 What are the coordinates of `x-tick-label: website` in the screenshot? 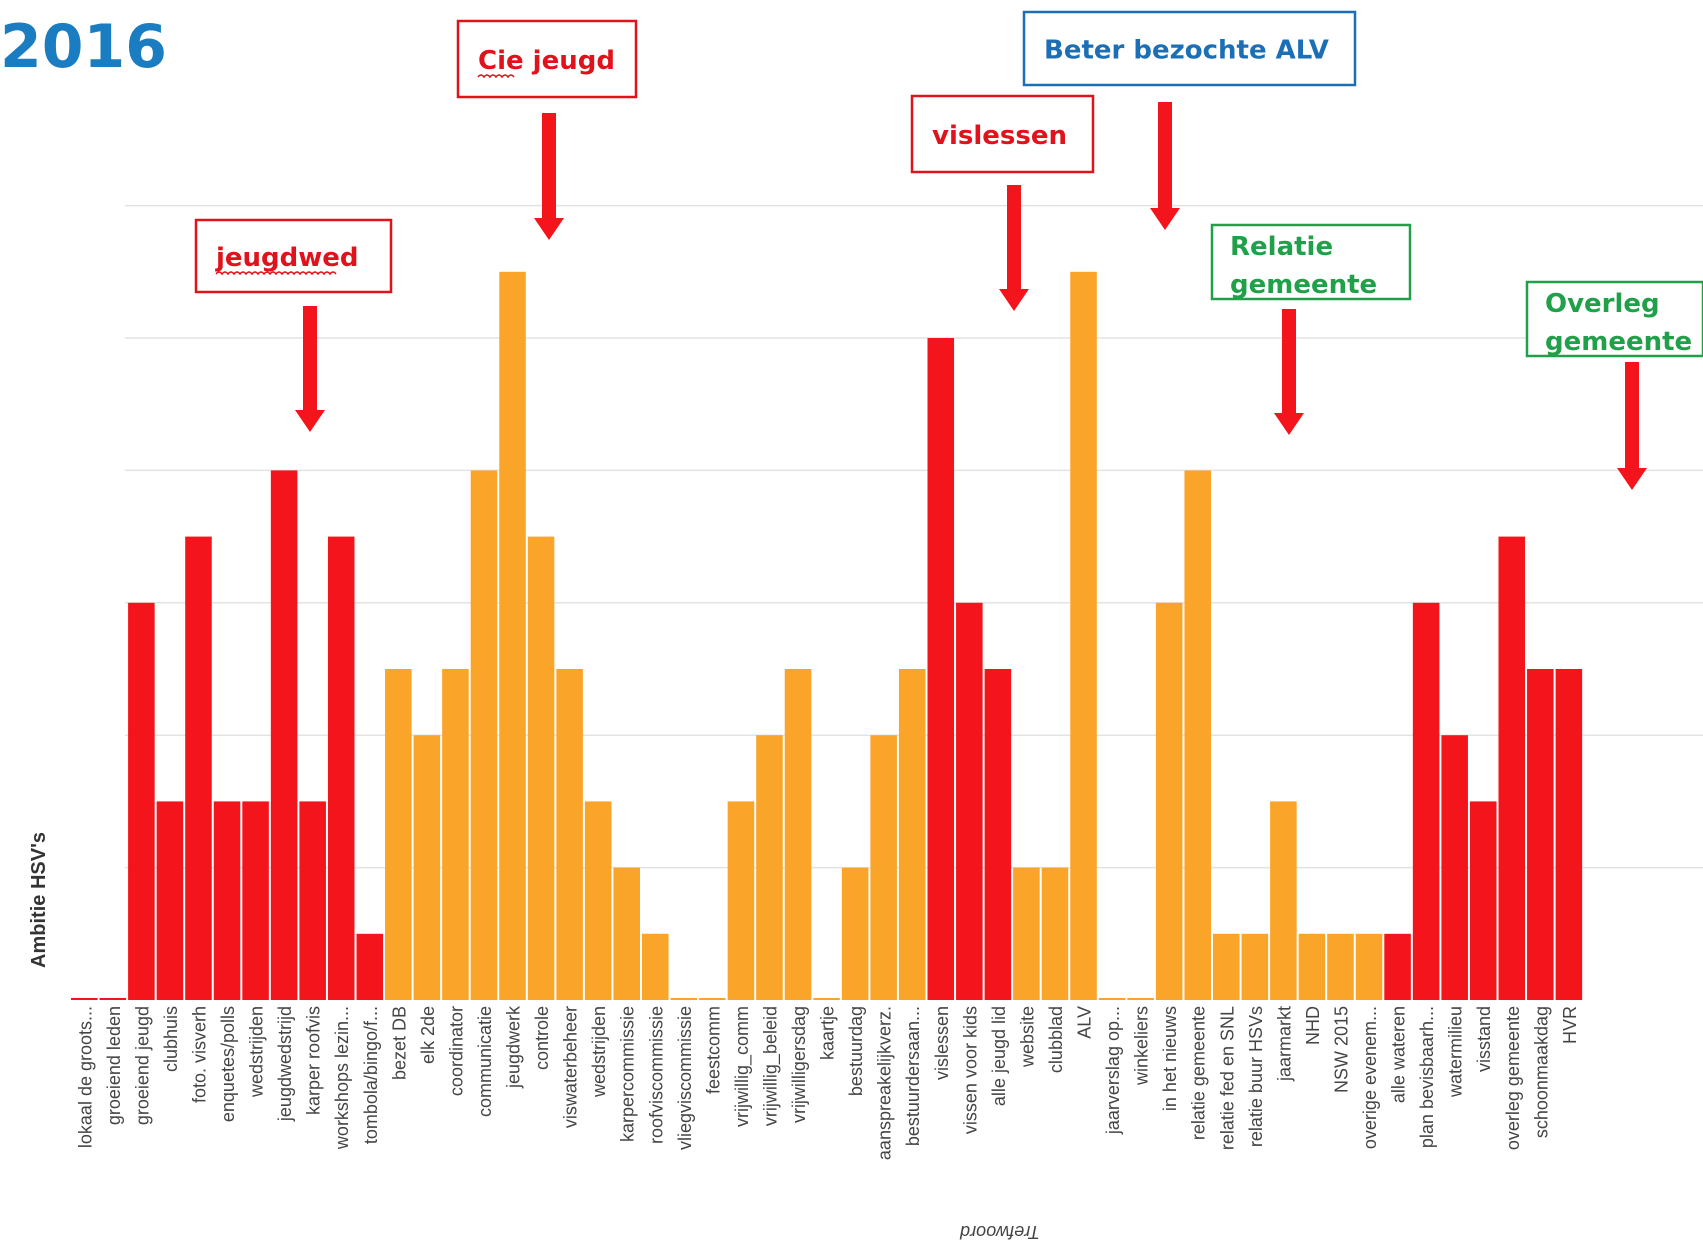 It's located at (1027, 1037).